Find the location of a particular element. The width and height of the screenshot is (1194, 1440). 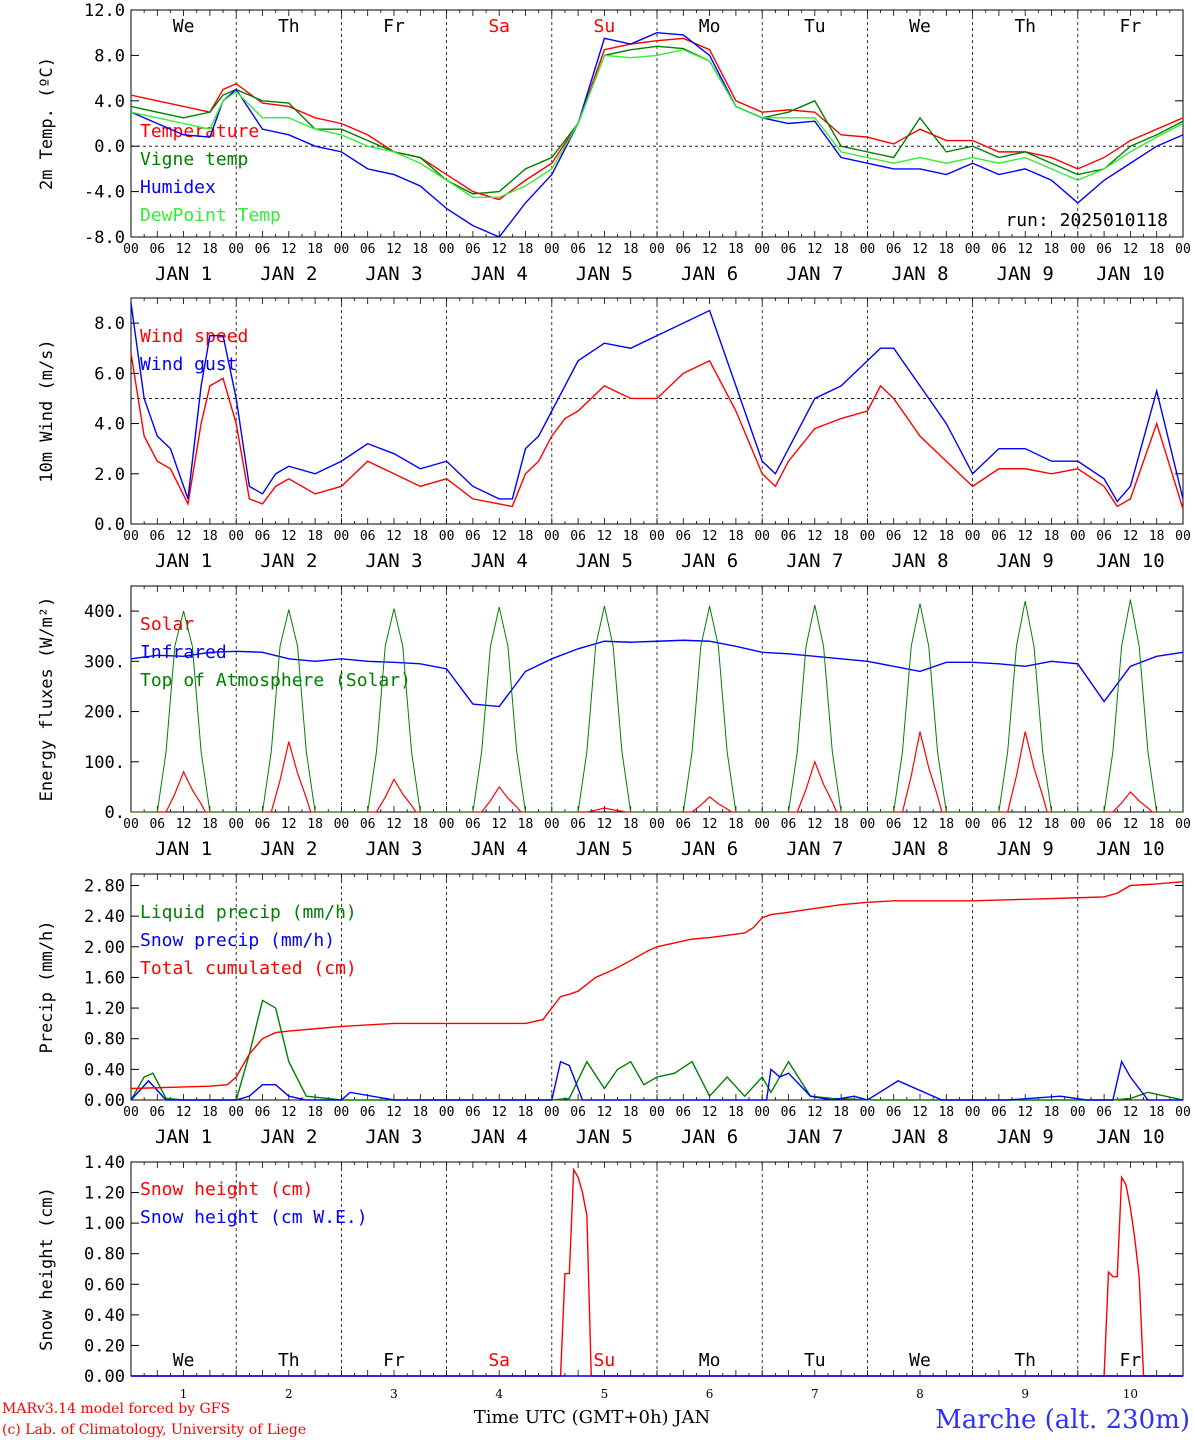

energy-day-label: JAN 9 is located at coordinates (1025, 849).